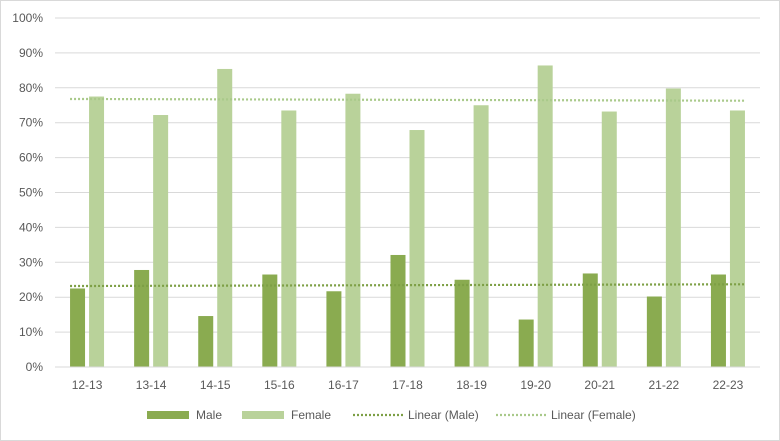 The height and width of the screenshot is (441, 780). I want to click on y-tick-label: 20%, so click(31, 297).